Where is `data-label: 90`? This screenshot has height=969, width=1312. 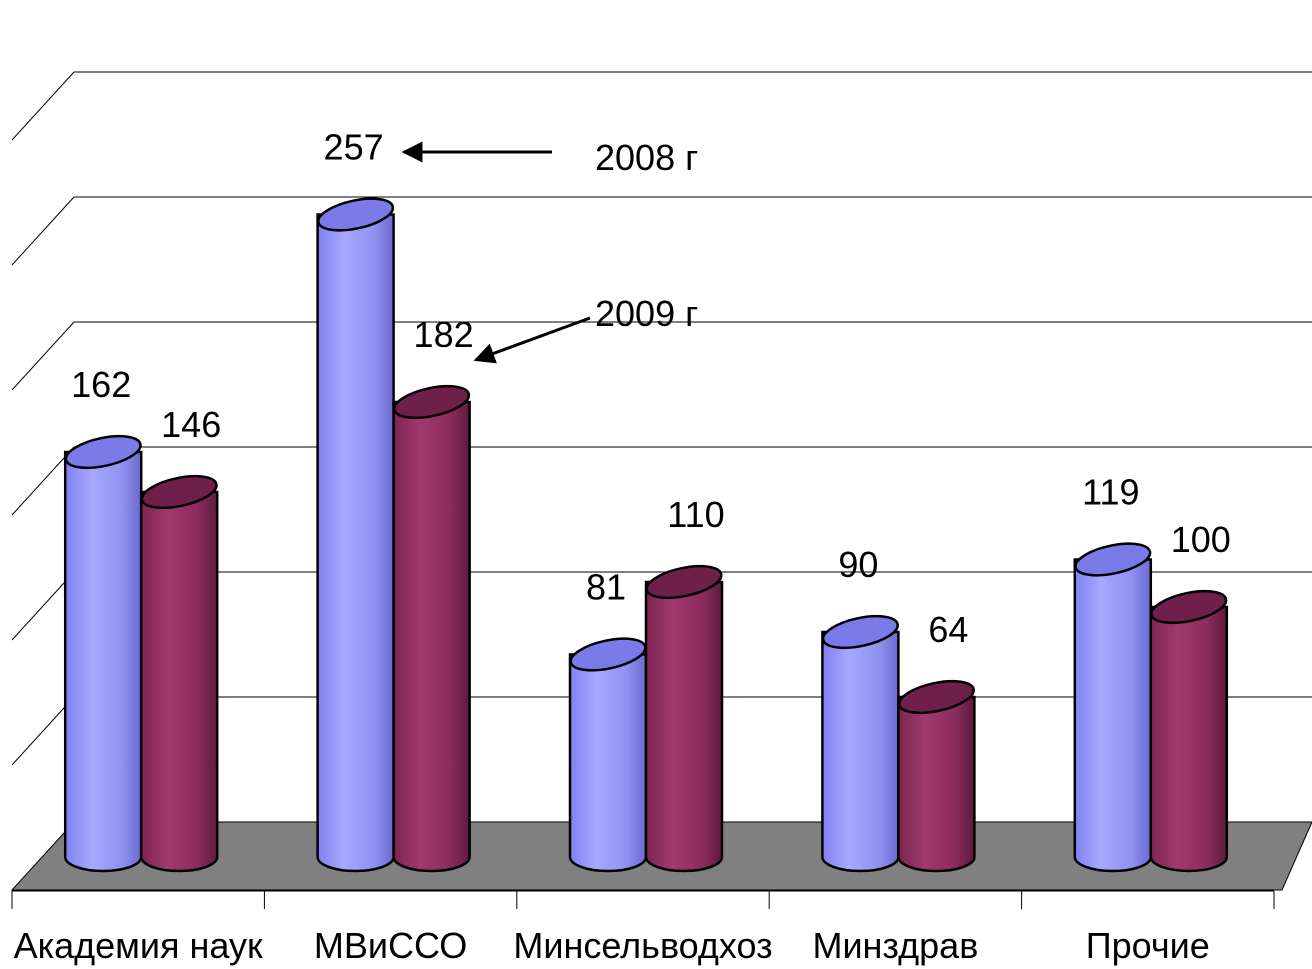 data-label: 90 is located at coordinates (858, 564).